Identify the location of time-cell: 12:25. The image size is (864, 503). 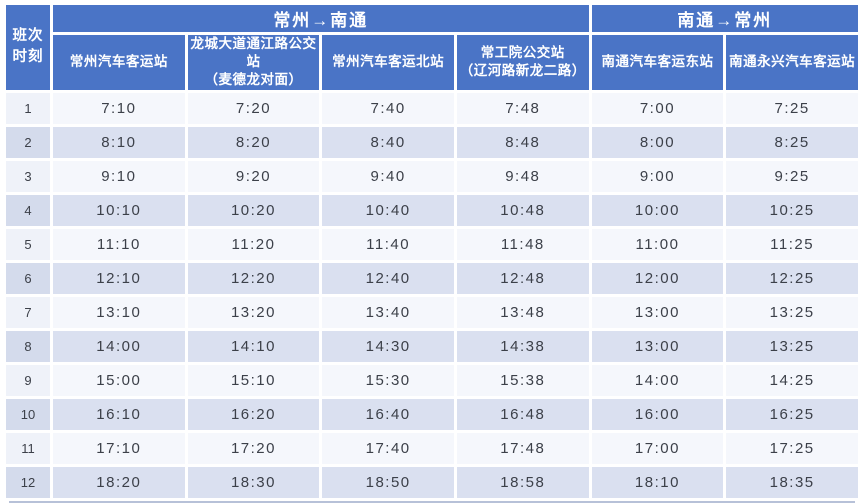
(792, 278).